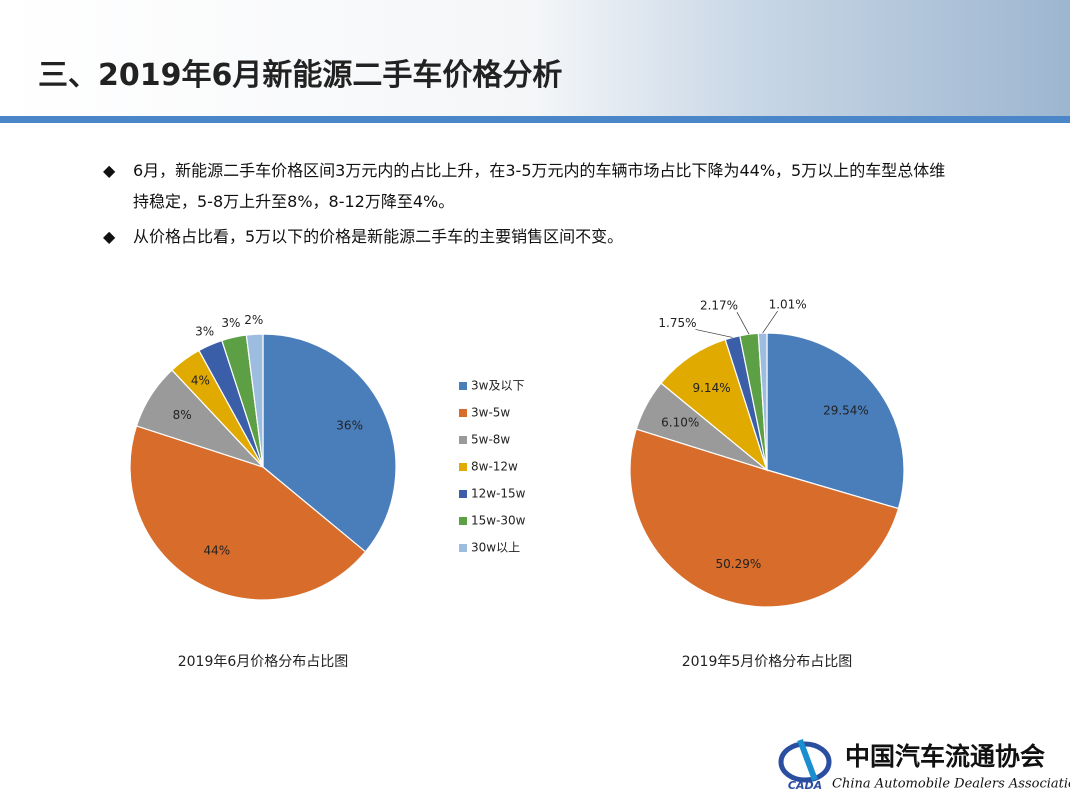 The height and width of the screenshot is (803, 1070). I want to click on data-label: 50.29%, so click(738, 564).